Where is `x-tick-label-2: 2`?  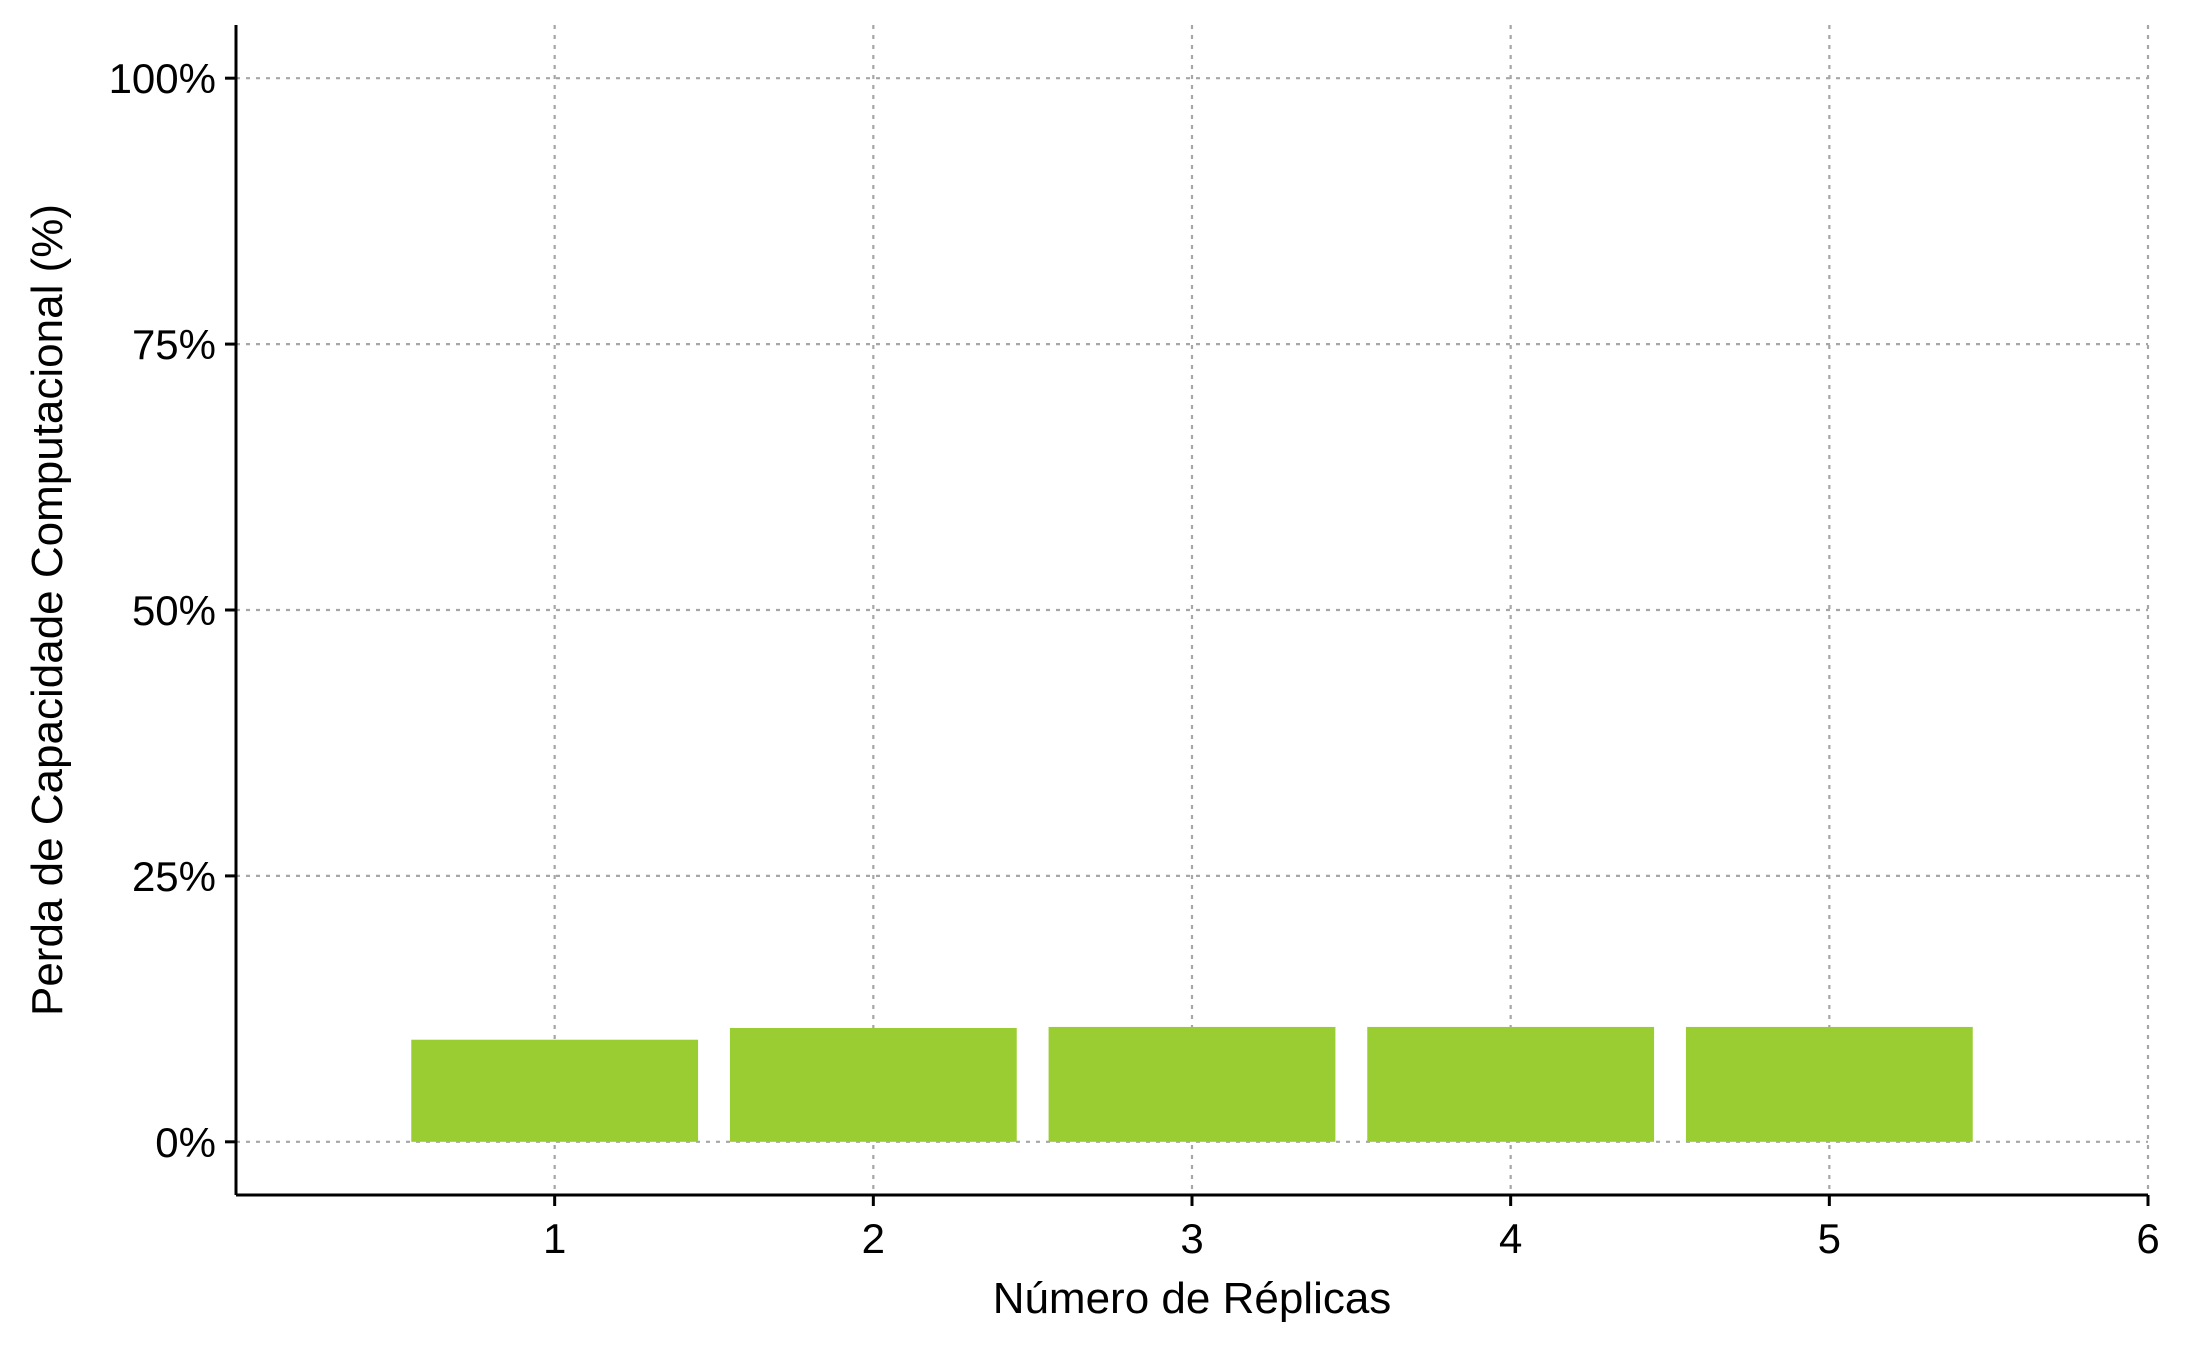 x-tick-label-2: 2 is located at coordinates (873, 1238).